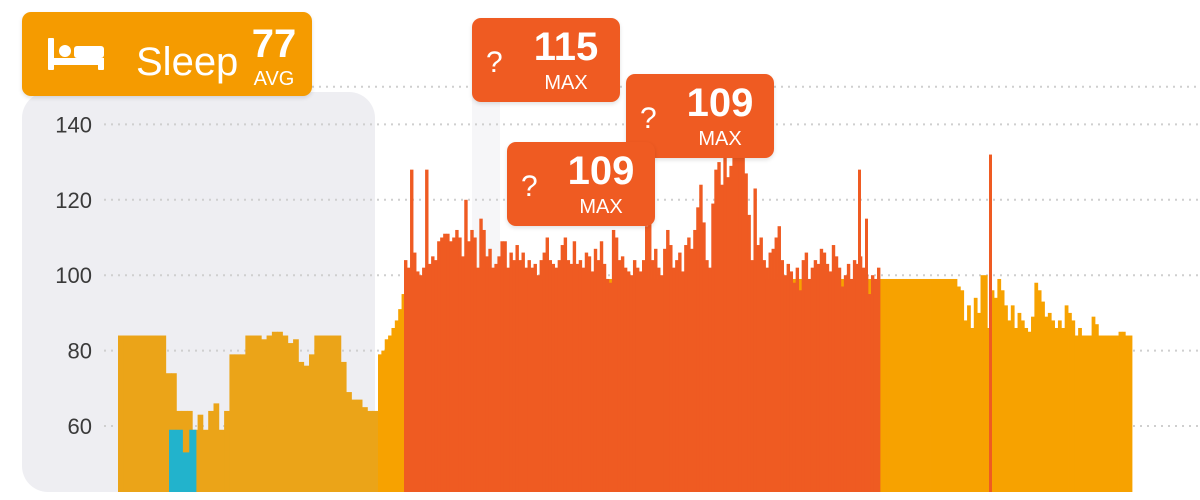 The height and width of the screenshot is (500, 1200). Describe the element at coordinates (274, 44) in the screenshot. I see `sleep-avg-value: 77` at that location.